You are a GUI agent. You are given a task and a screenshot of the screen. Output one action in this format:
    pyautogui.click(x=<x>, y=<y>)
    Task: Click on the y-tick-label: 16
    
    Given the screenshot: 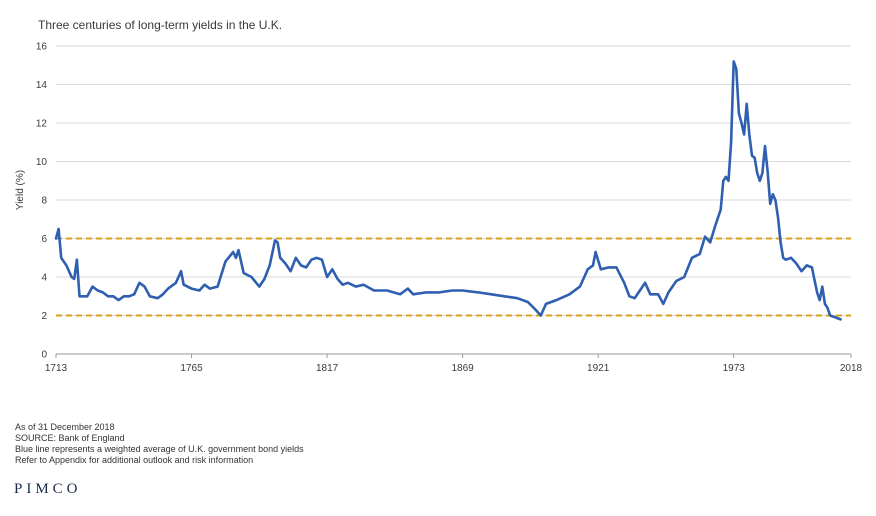 What is the action you would take?
    pyautogui.click(x=42, y=47)
    